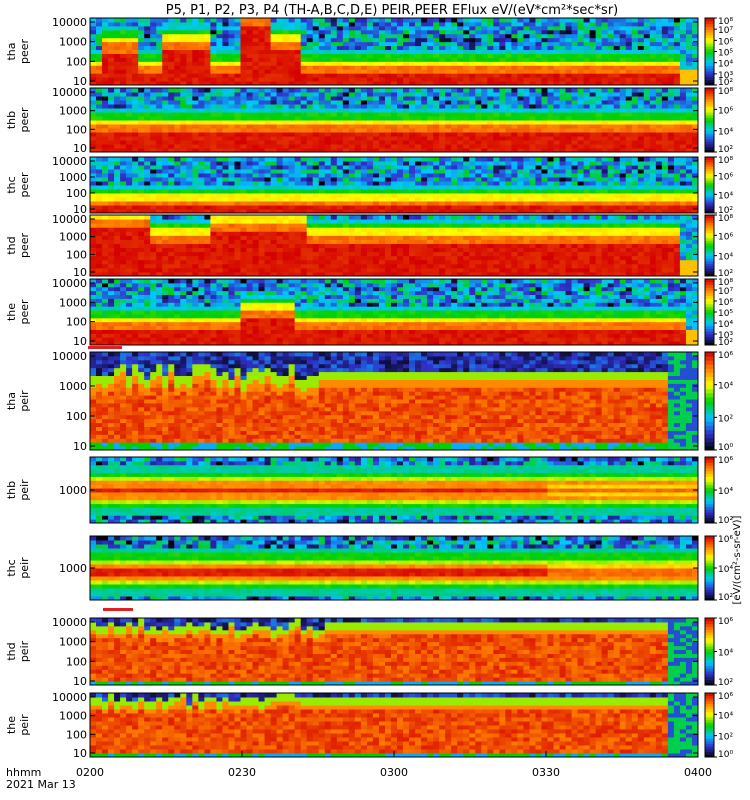  Describe the element at coordinates (725, 31) in the screenshot. I see `colorbar-tick-label: 10⁷` at that location.